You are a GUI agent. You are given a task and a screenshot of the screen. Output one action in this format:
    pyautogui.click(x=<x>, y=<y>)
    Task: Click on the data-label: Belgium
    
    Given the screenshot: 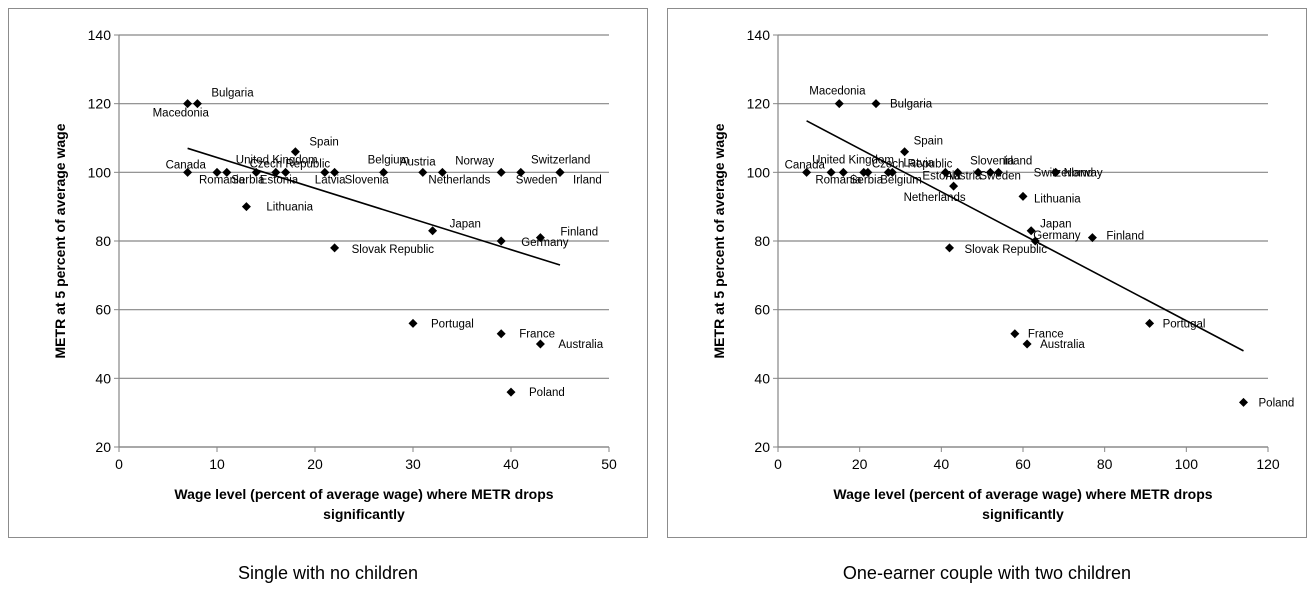 What is the action you would take?
    pyautogui.click(x=389, y=160)
    